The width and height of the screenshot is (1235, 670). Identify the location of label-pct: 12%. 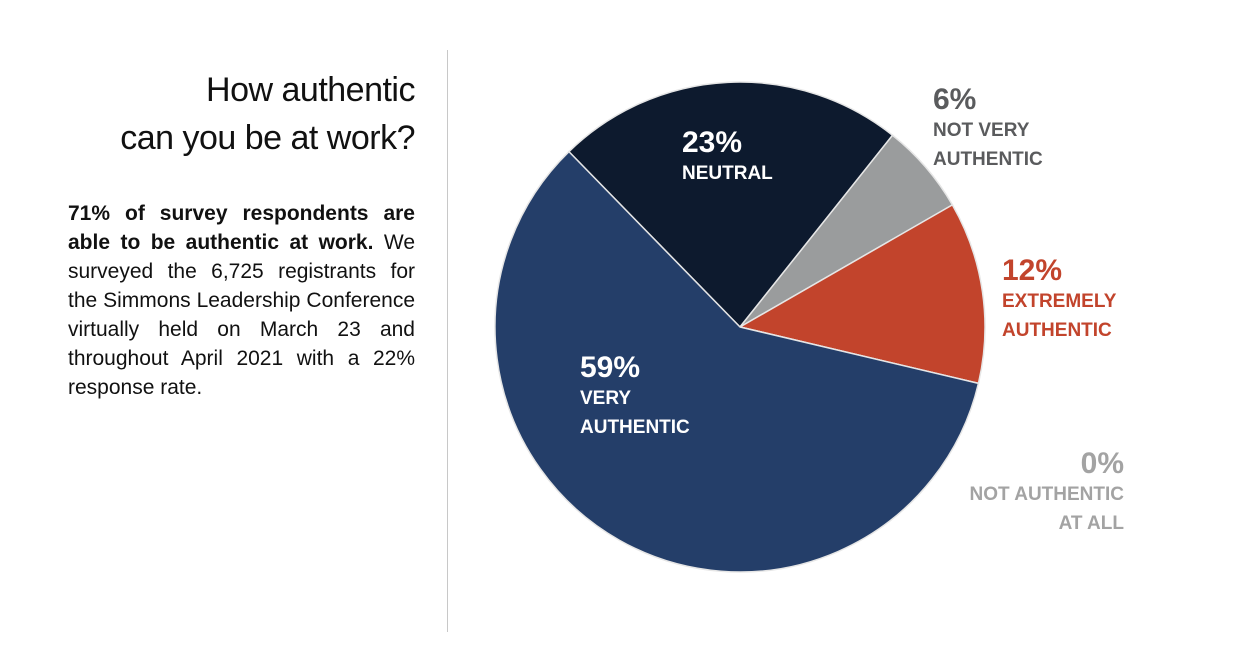
(1032, 270).